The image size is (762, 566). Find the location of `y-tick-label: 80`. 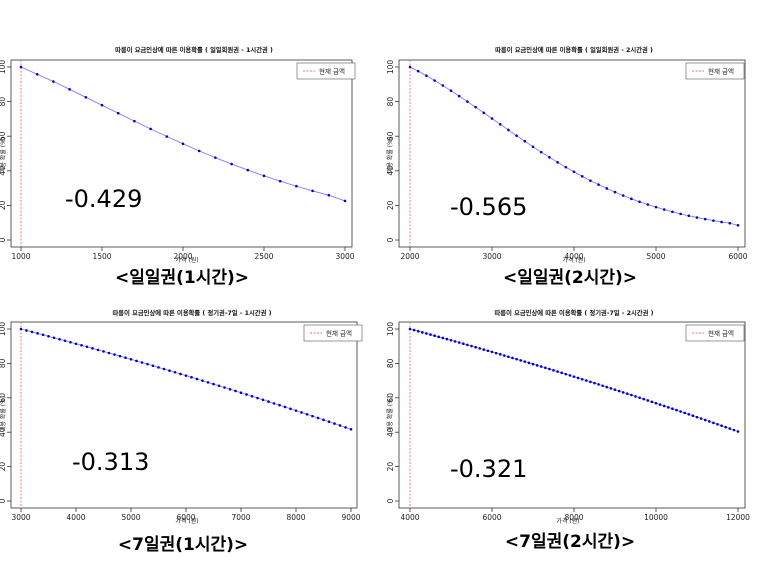

y-tick-label: 80 is located at coordinates (390, 363).